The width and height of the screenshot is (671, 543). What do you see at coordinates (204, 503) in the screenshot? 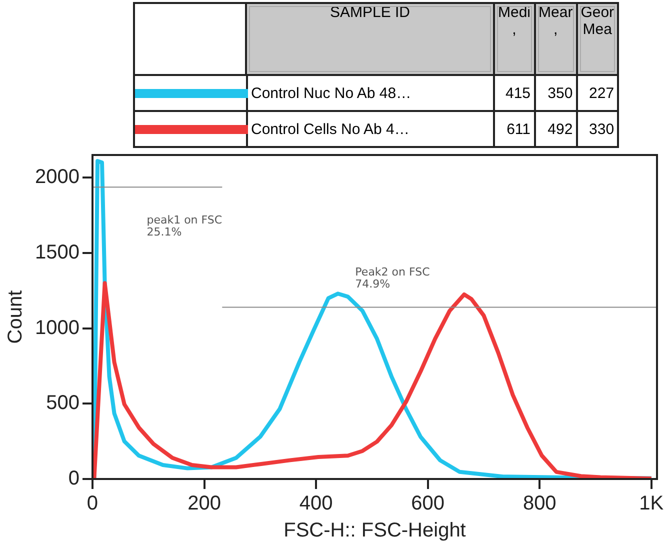
I see `x-tick-label: 200` at bounding box center [204, 503].